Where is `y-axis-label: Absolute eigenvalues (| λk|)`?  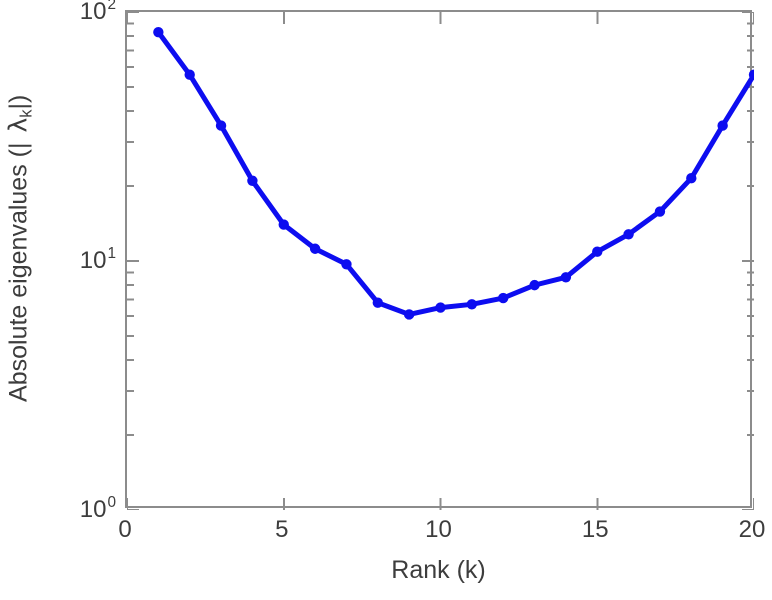 y-axis-label: Absolute eigenvalues (| λk|) is located at coordinates (20, 254).